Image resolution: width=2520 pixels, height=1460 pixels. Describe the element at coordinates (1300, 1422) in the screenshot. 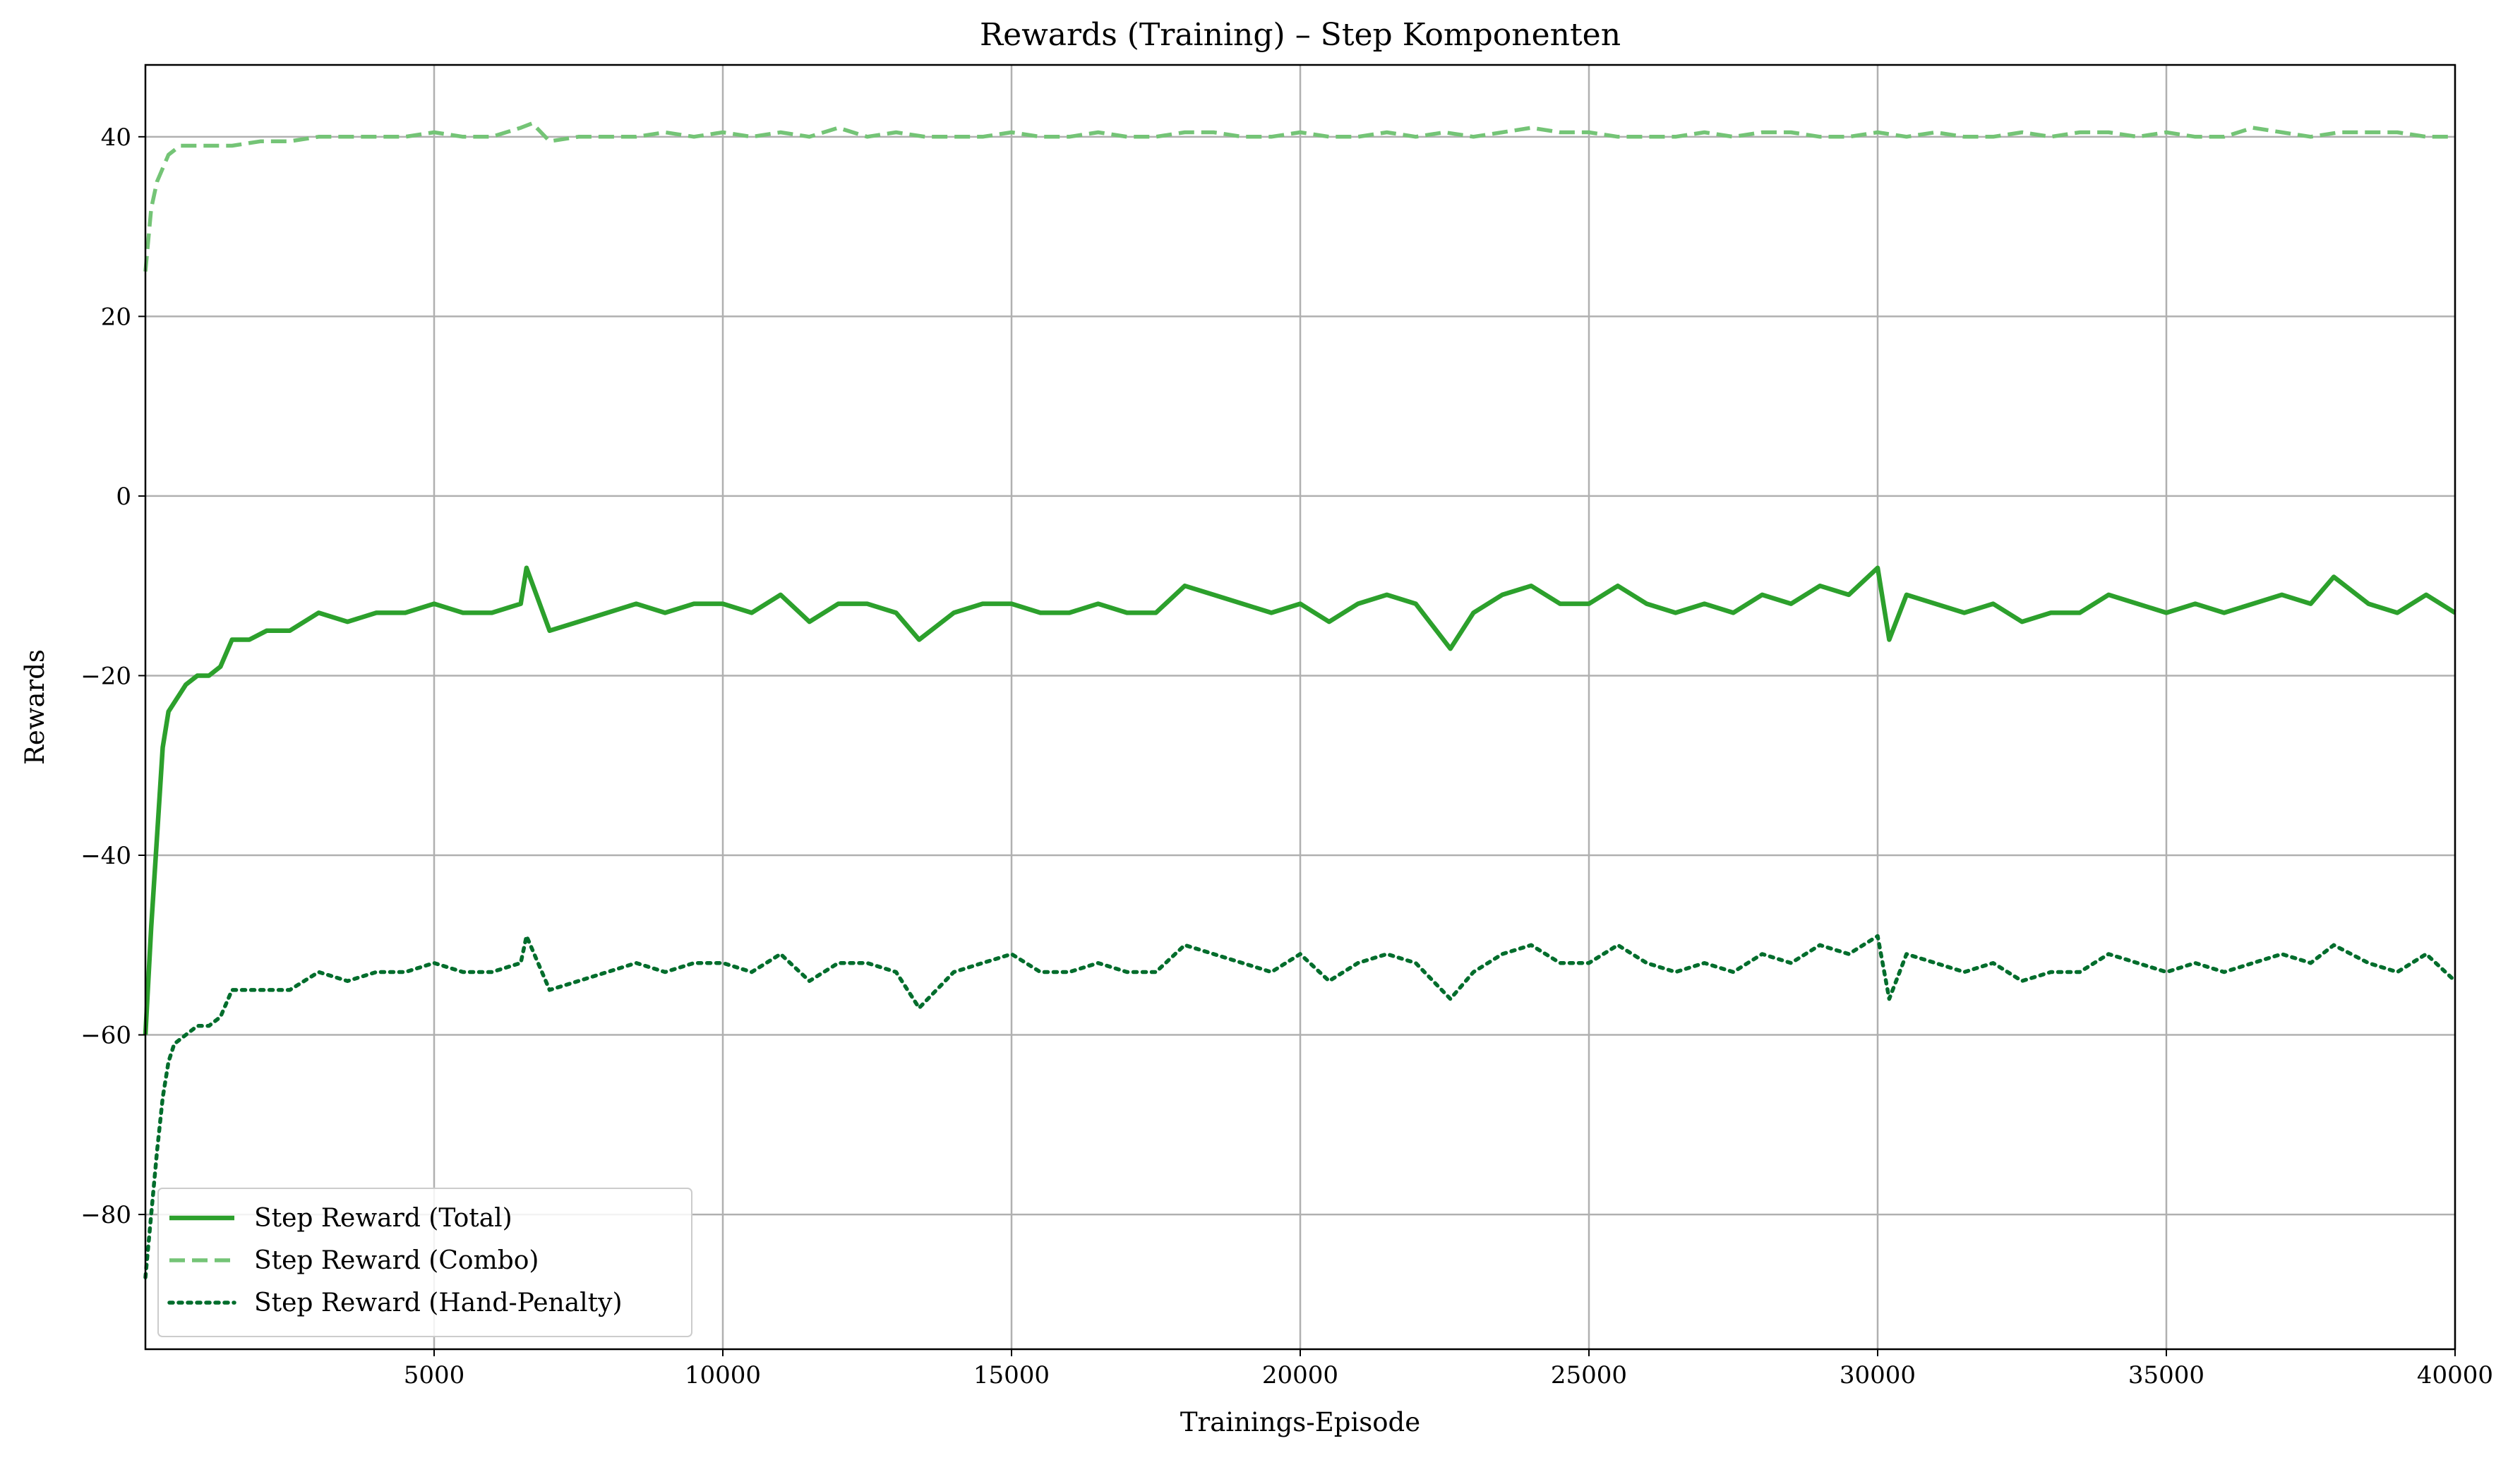

I see `x-axis-title: Trainings-Episode` at that location.